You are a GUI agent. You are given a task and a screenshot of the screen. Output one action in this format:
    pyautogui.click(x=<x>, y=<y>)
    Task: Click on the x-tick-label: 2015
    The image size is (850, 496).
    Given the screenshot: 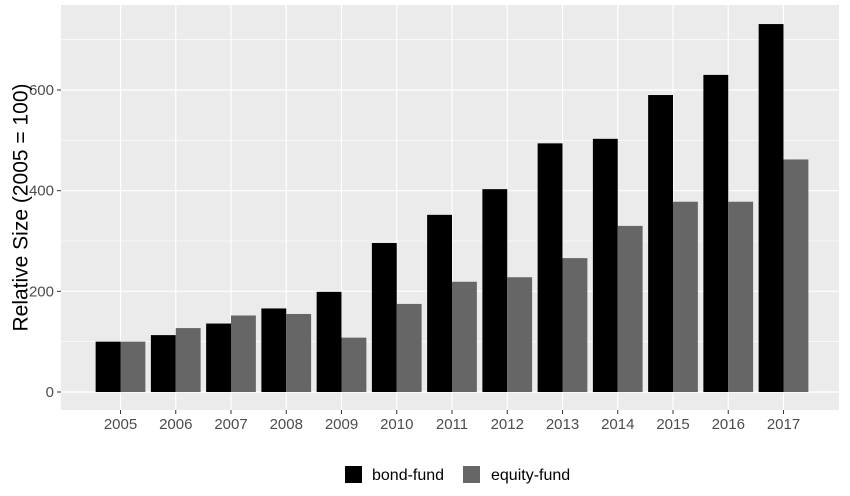 What is the action you would take?
    pyautogui.click(x=672, y=424)
    